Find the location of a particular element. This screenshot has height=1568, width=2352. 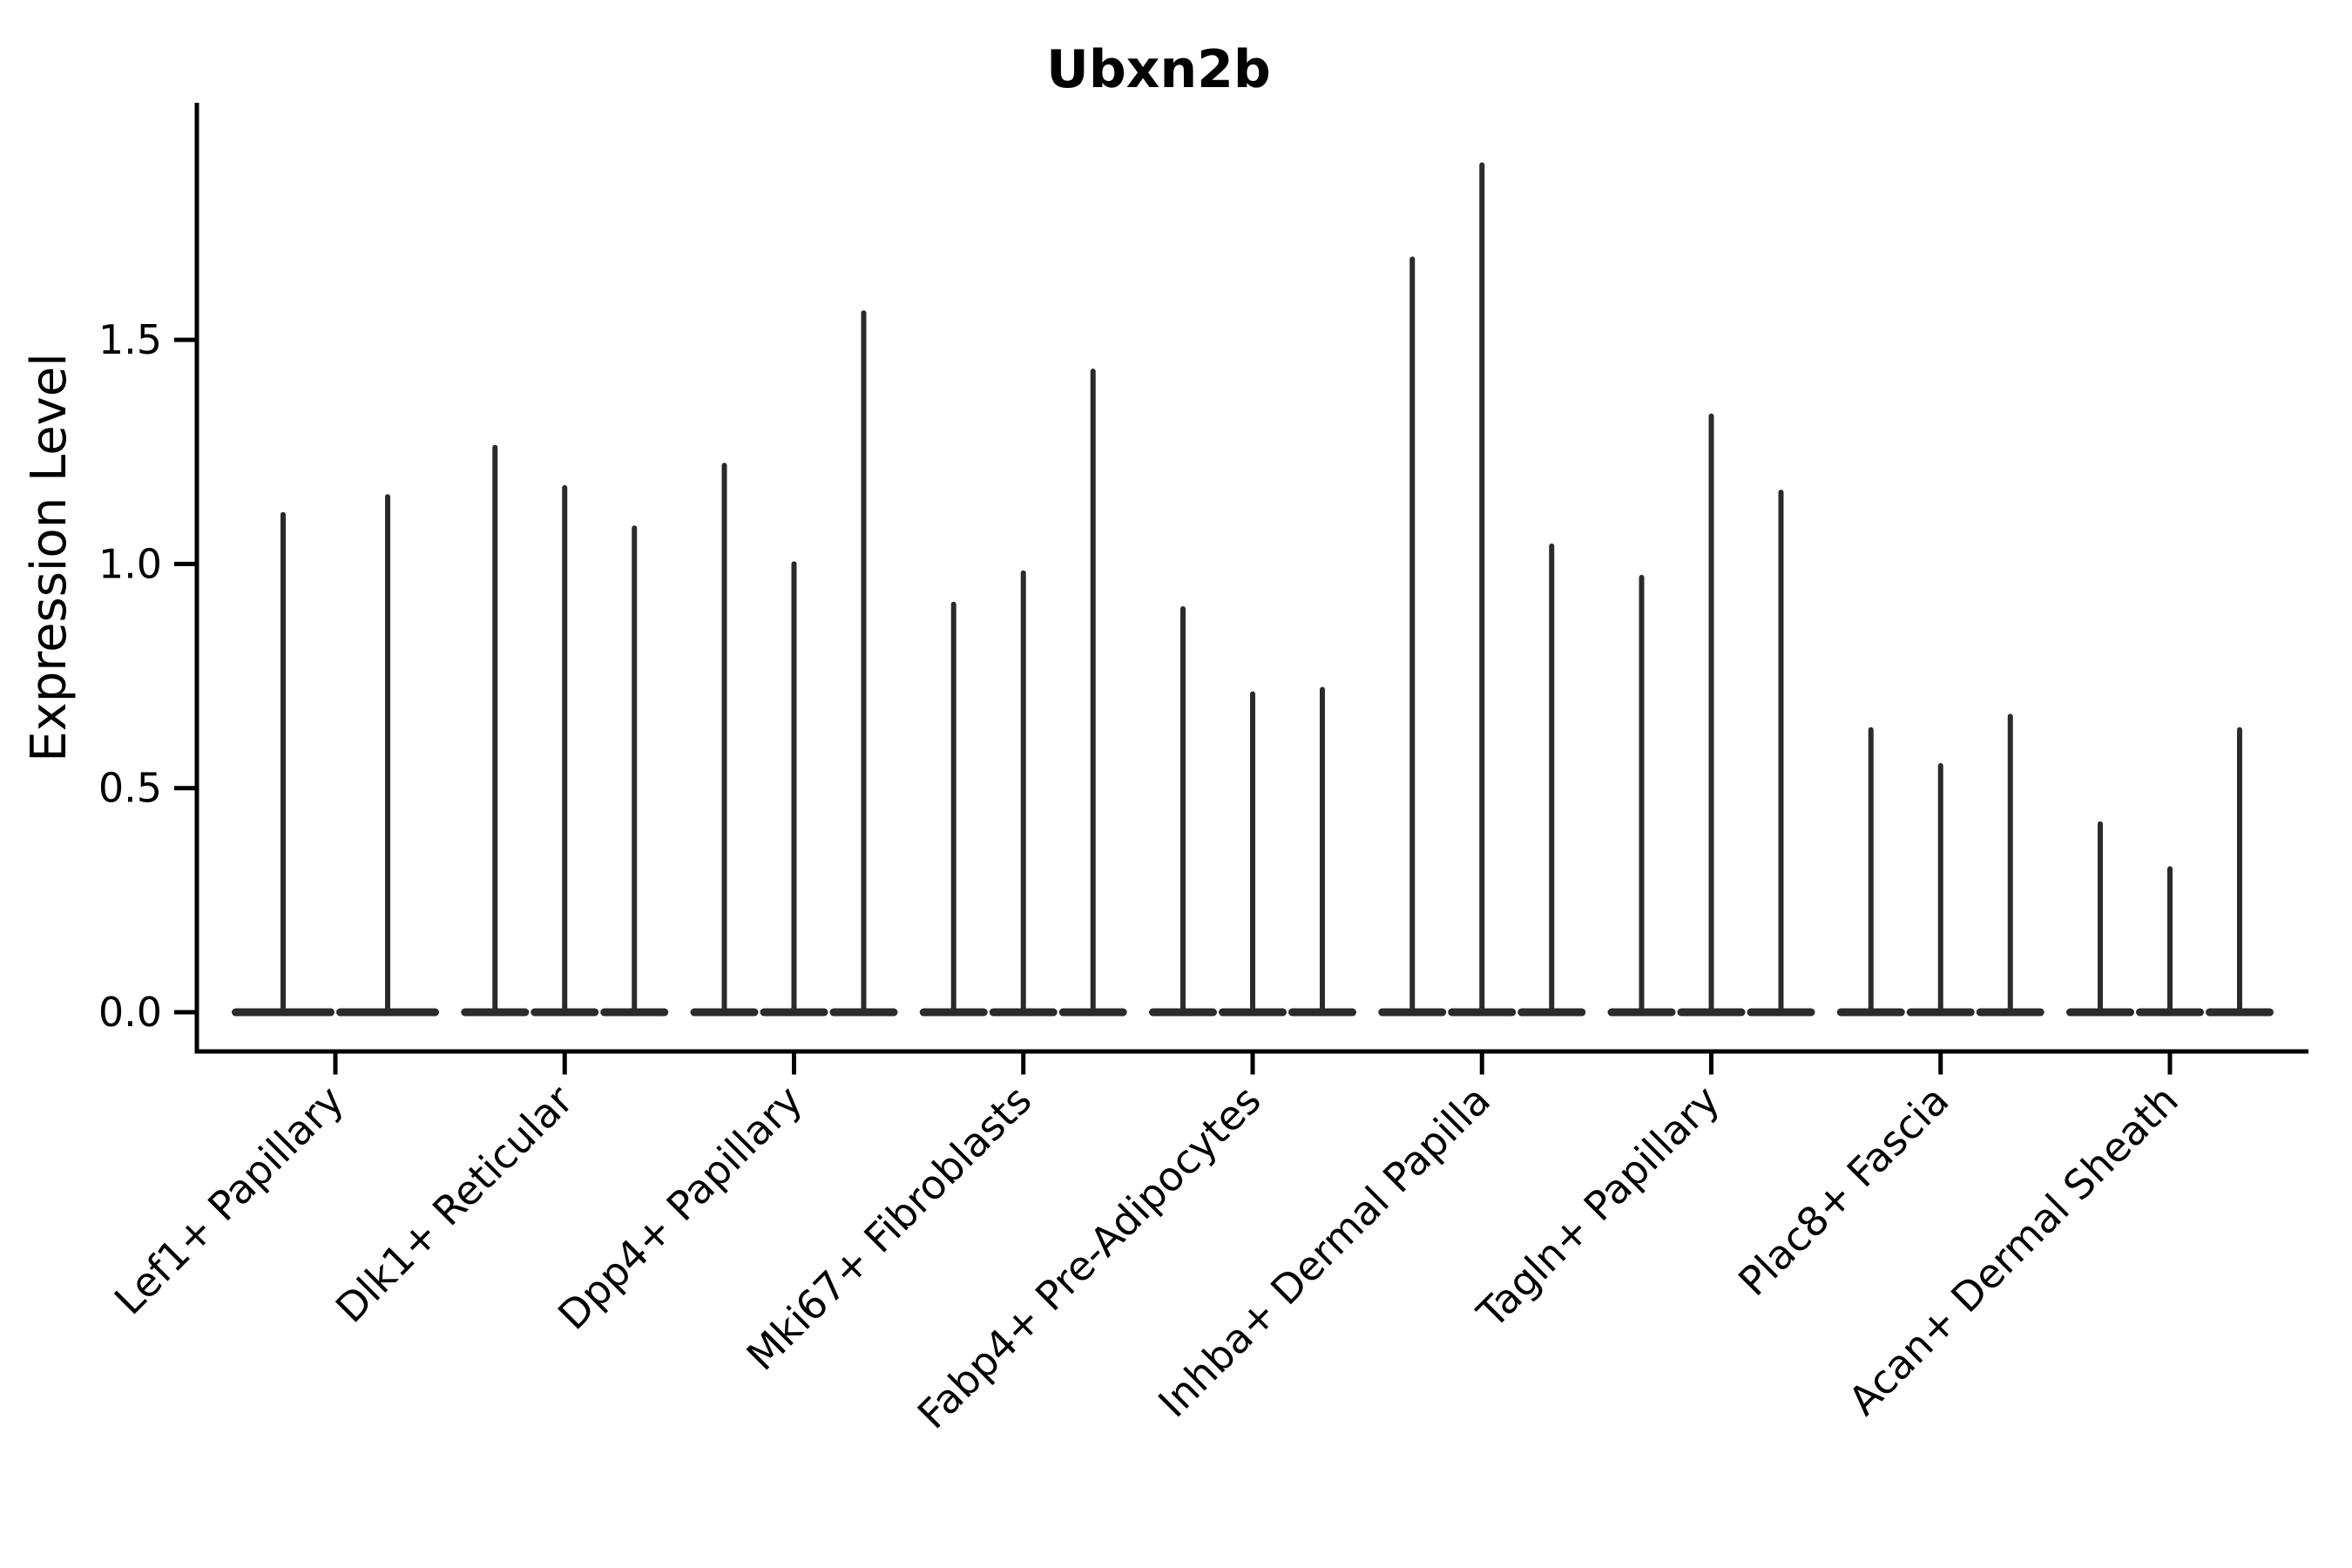

y-tick-label: 0.0 is located at coordinates (130, 1013).